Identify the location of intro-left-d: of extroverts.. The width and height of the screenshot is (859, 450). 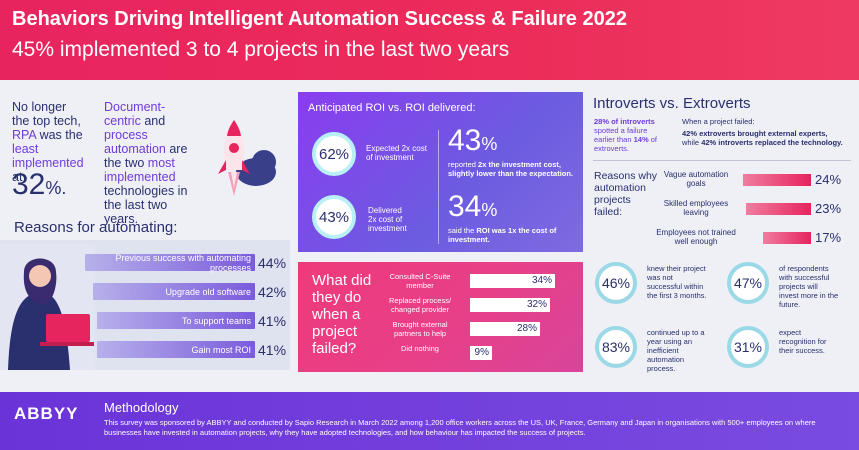
(625, 144).